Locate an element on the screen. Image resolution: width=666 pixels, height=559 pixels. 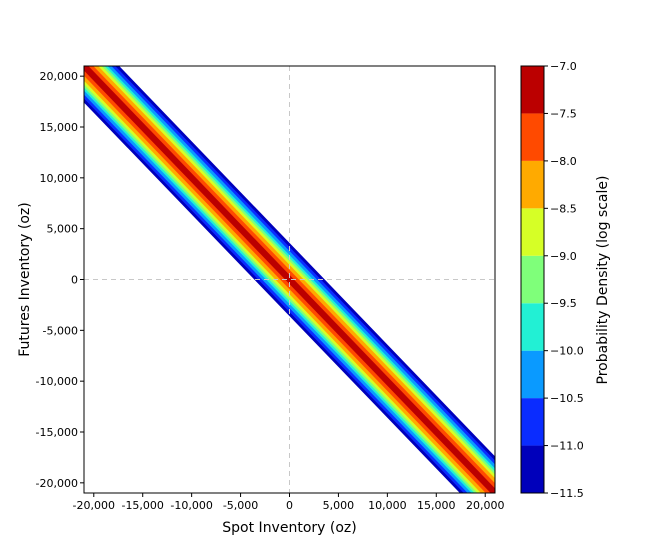
y-tick-label: -10,000 is located at coordinates (57, 381).